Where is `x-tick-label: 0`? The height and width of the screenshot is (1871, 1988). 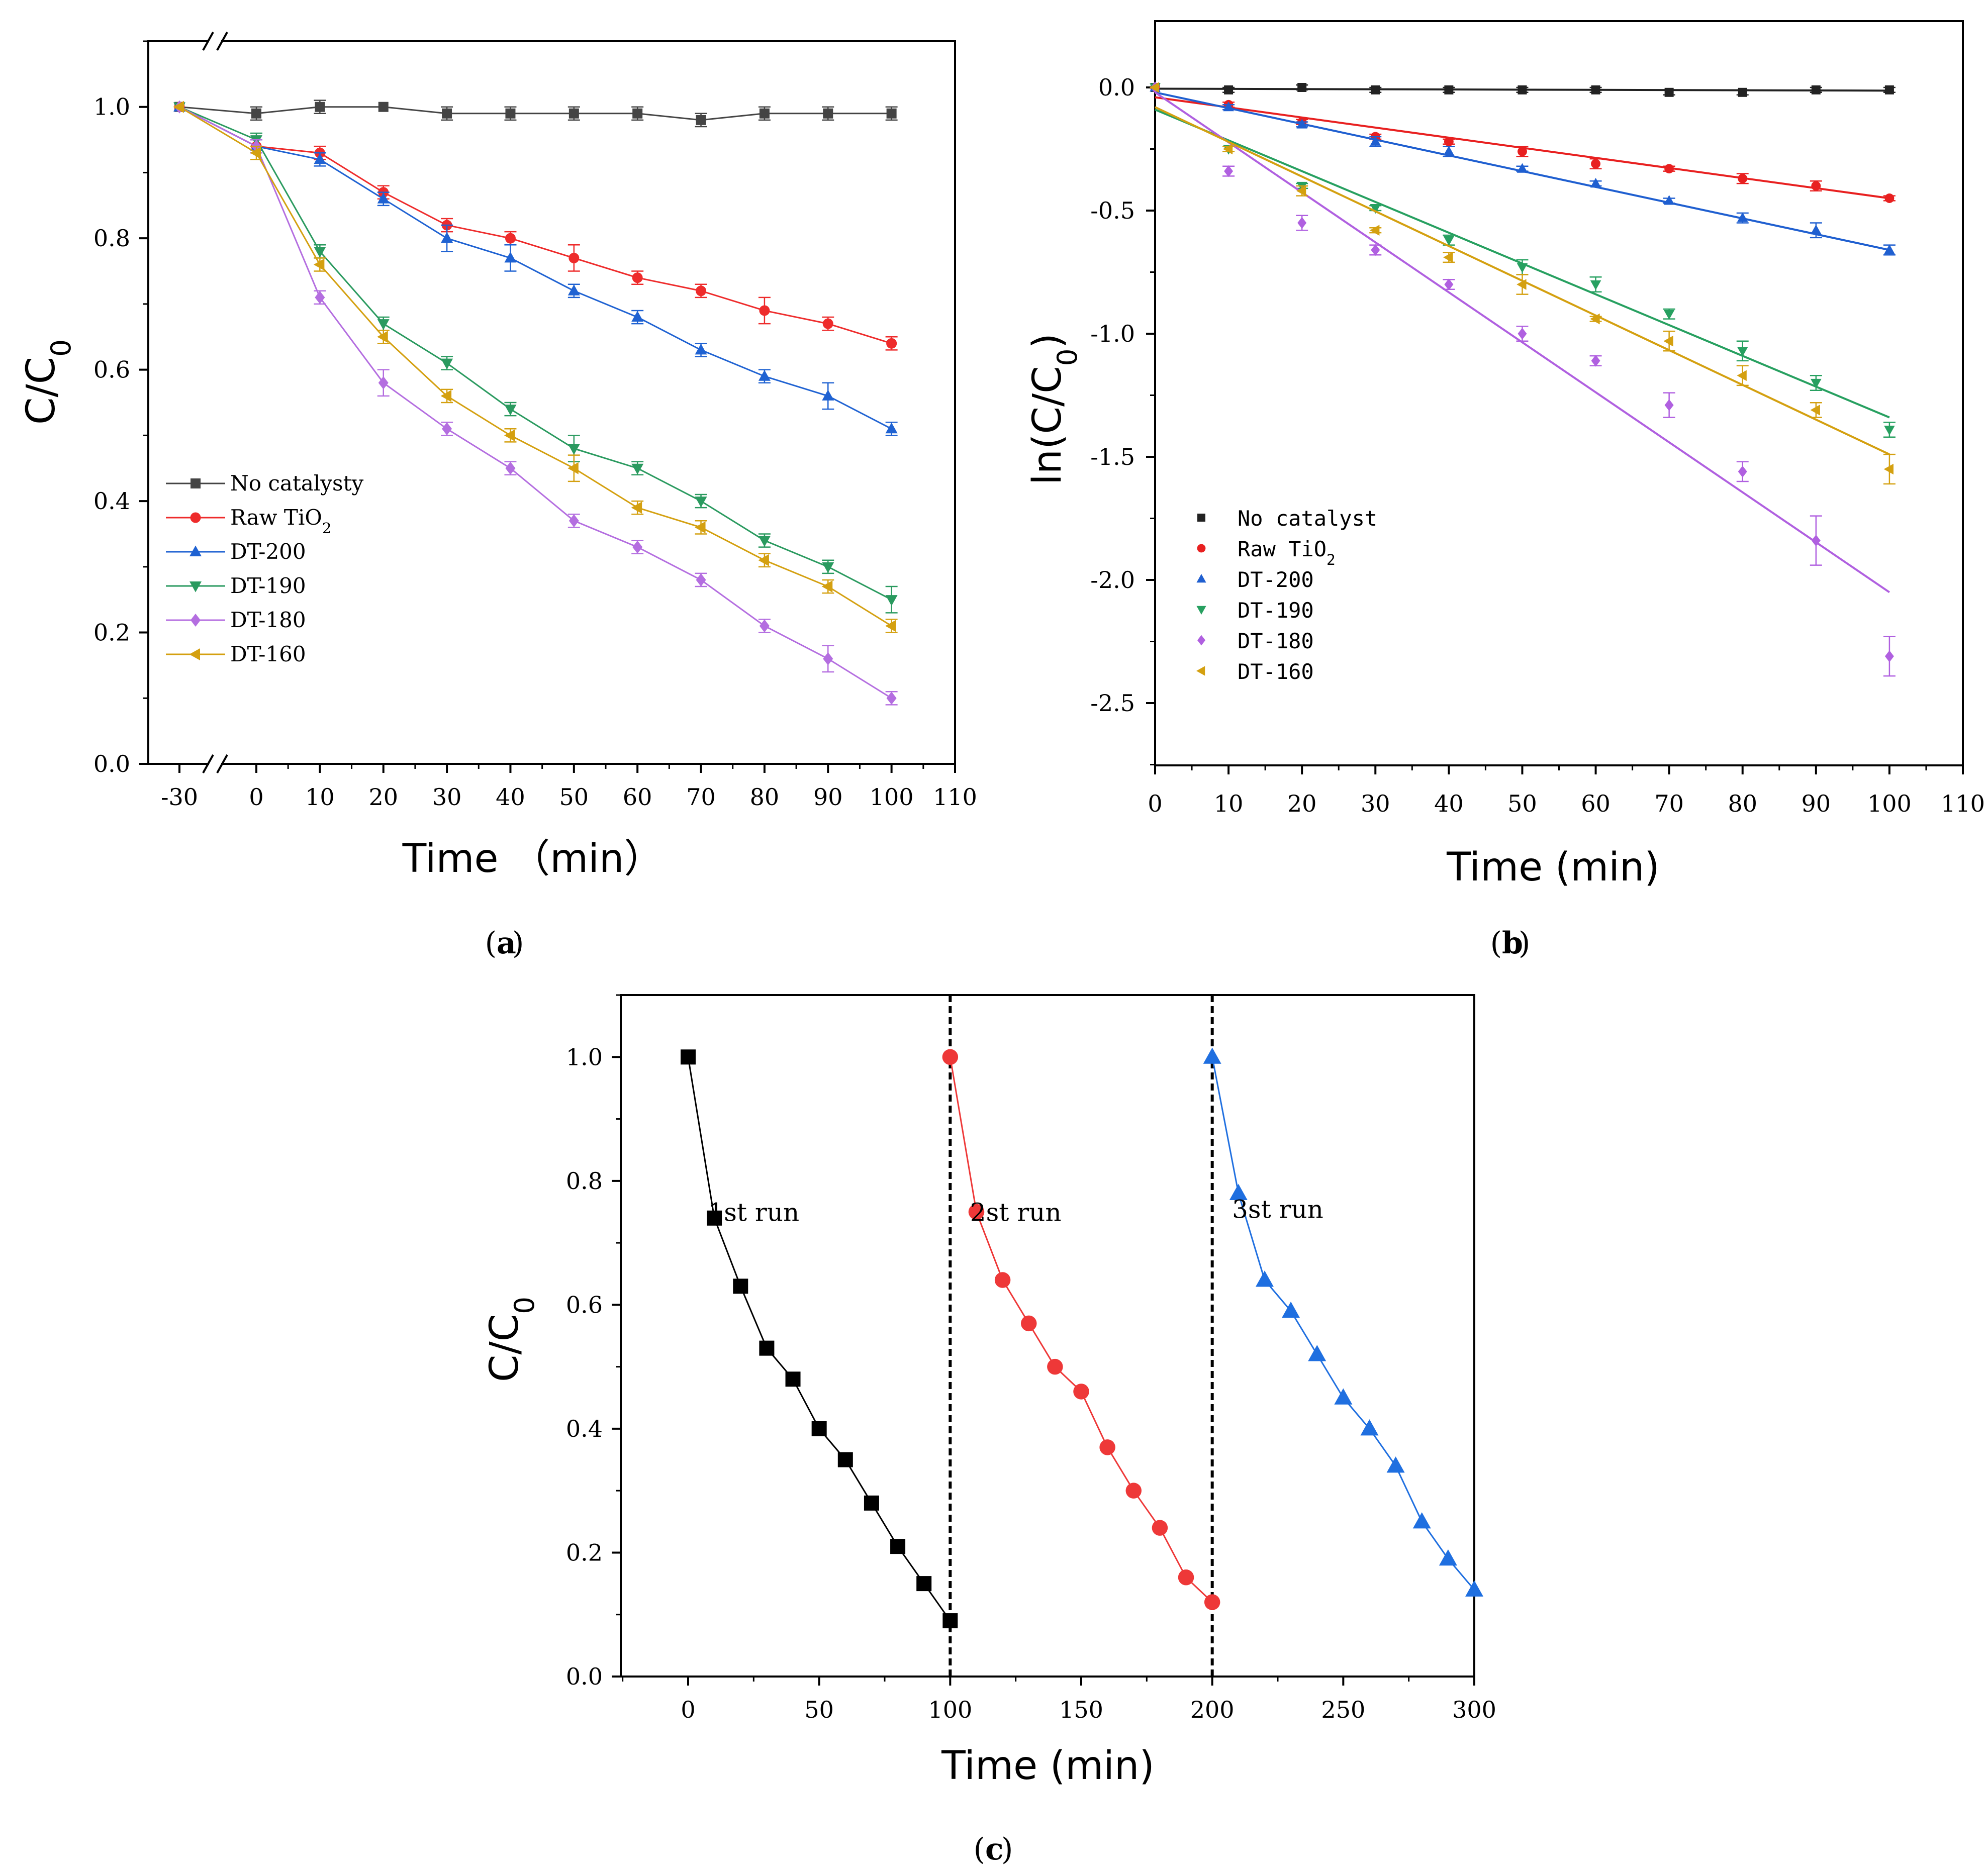
x-tick-label: 0 is located at coordinates (256, 797).